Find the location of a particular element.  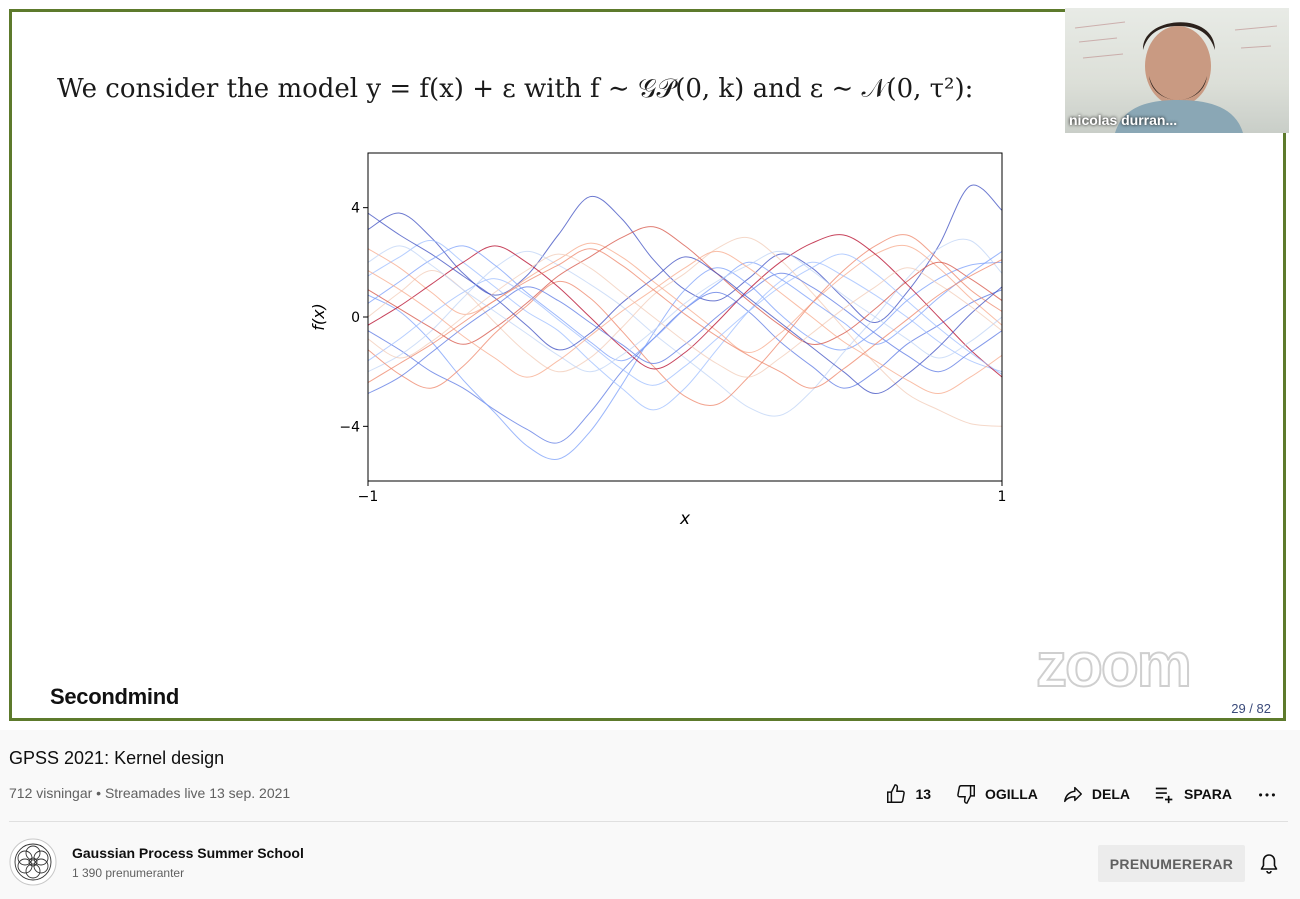

subscribe-button: PRENUMERERAR is located at coordinates (1171, 863).